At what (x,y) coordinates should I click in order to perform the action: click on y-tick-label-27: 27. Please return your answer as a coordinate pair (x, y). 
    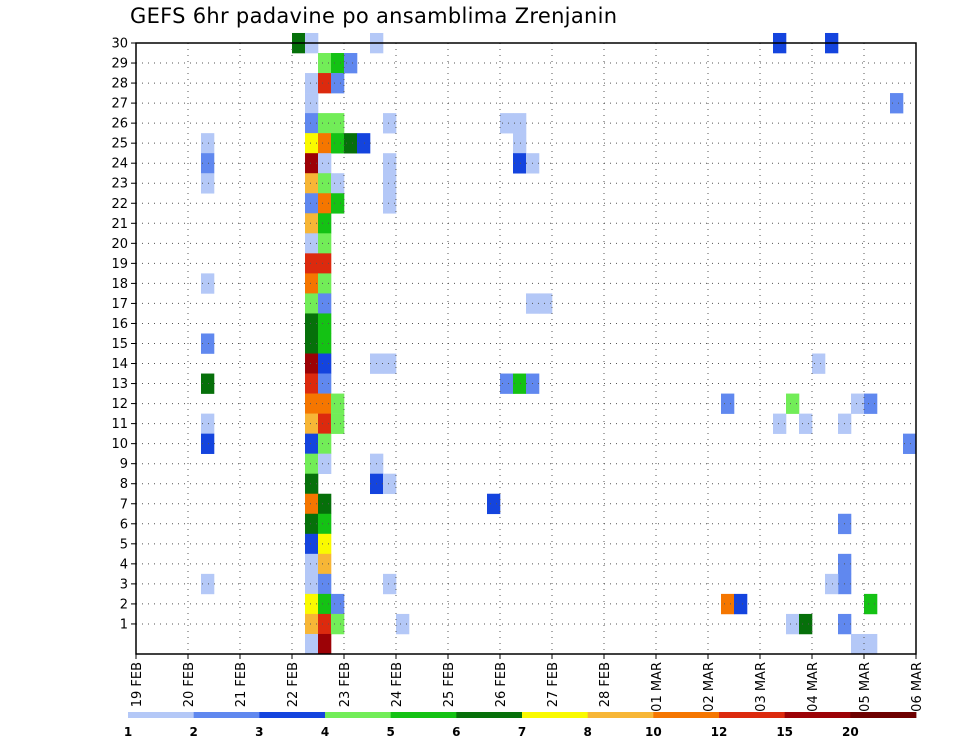
    Looking at the image, I should click on (119, 104).